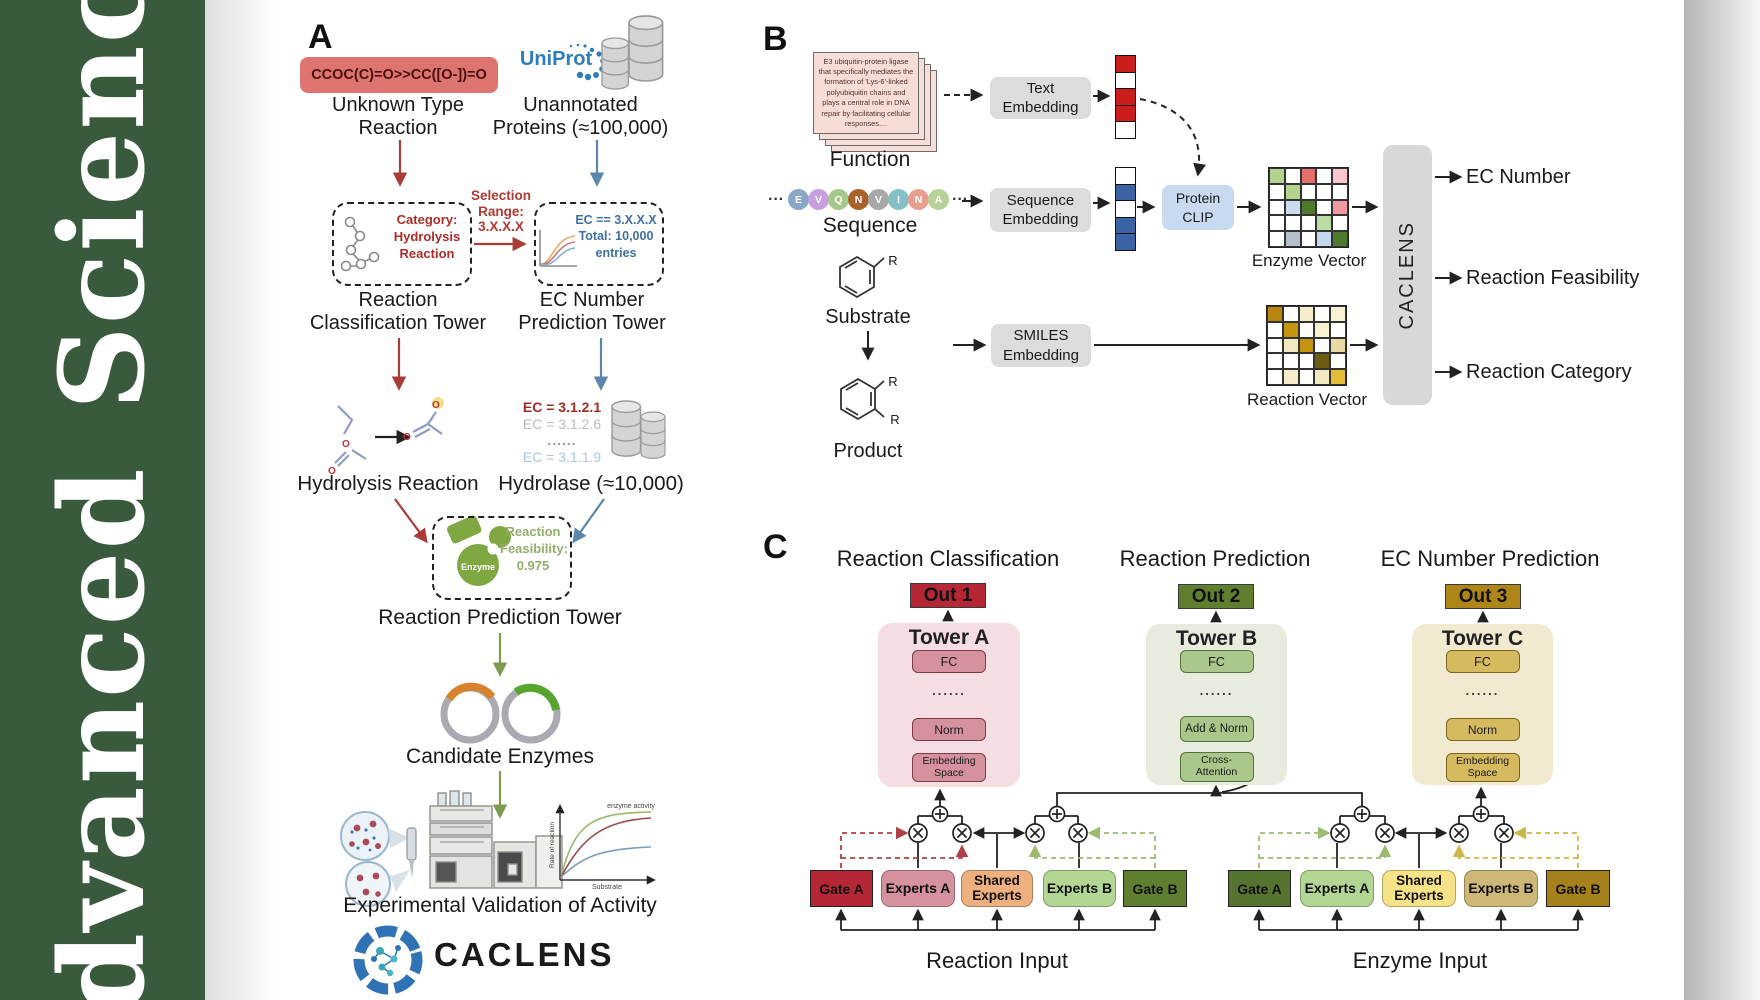  I want to click on out2-box: Out 2, so click(1216, 596).